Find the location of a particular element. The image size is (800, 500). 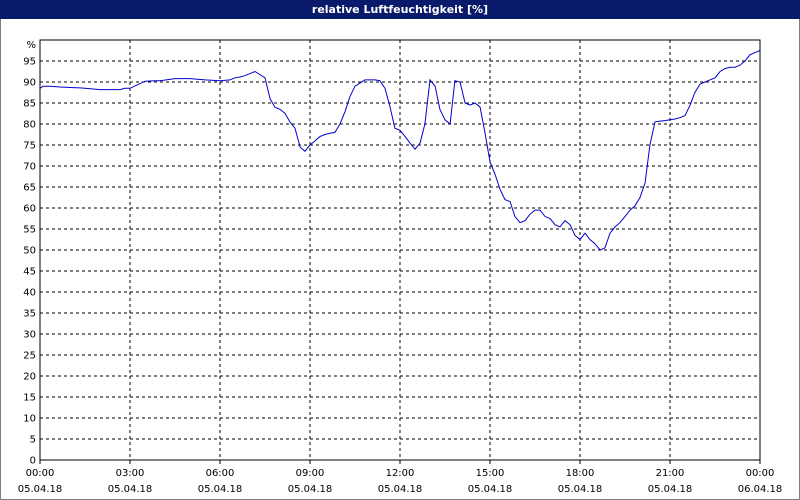

y-tick-label: 55 is located at coordinates (29, 230).